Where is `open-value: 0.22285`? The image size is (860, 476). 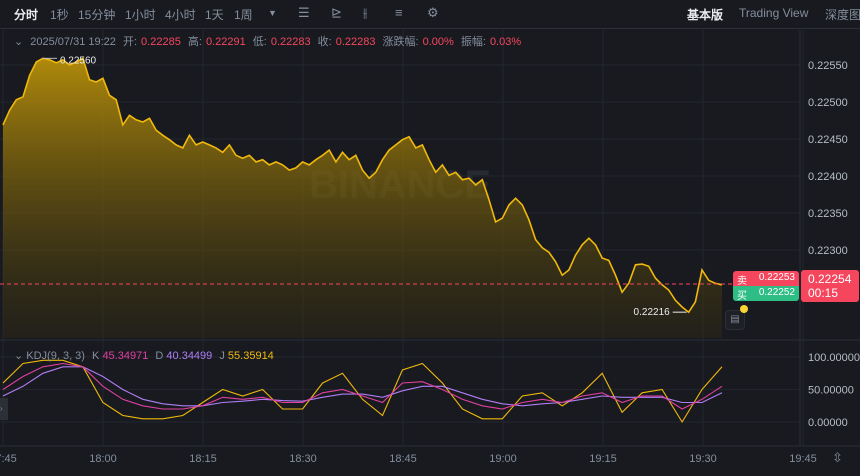
open-value: 0.22285 is located at coordinates (161, 42).